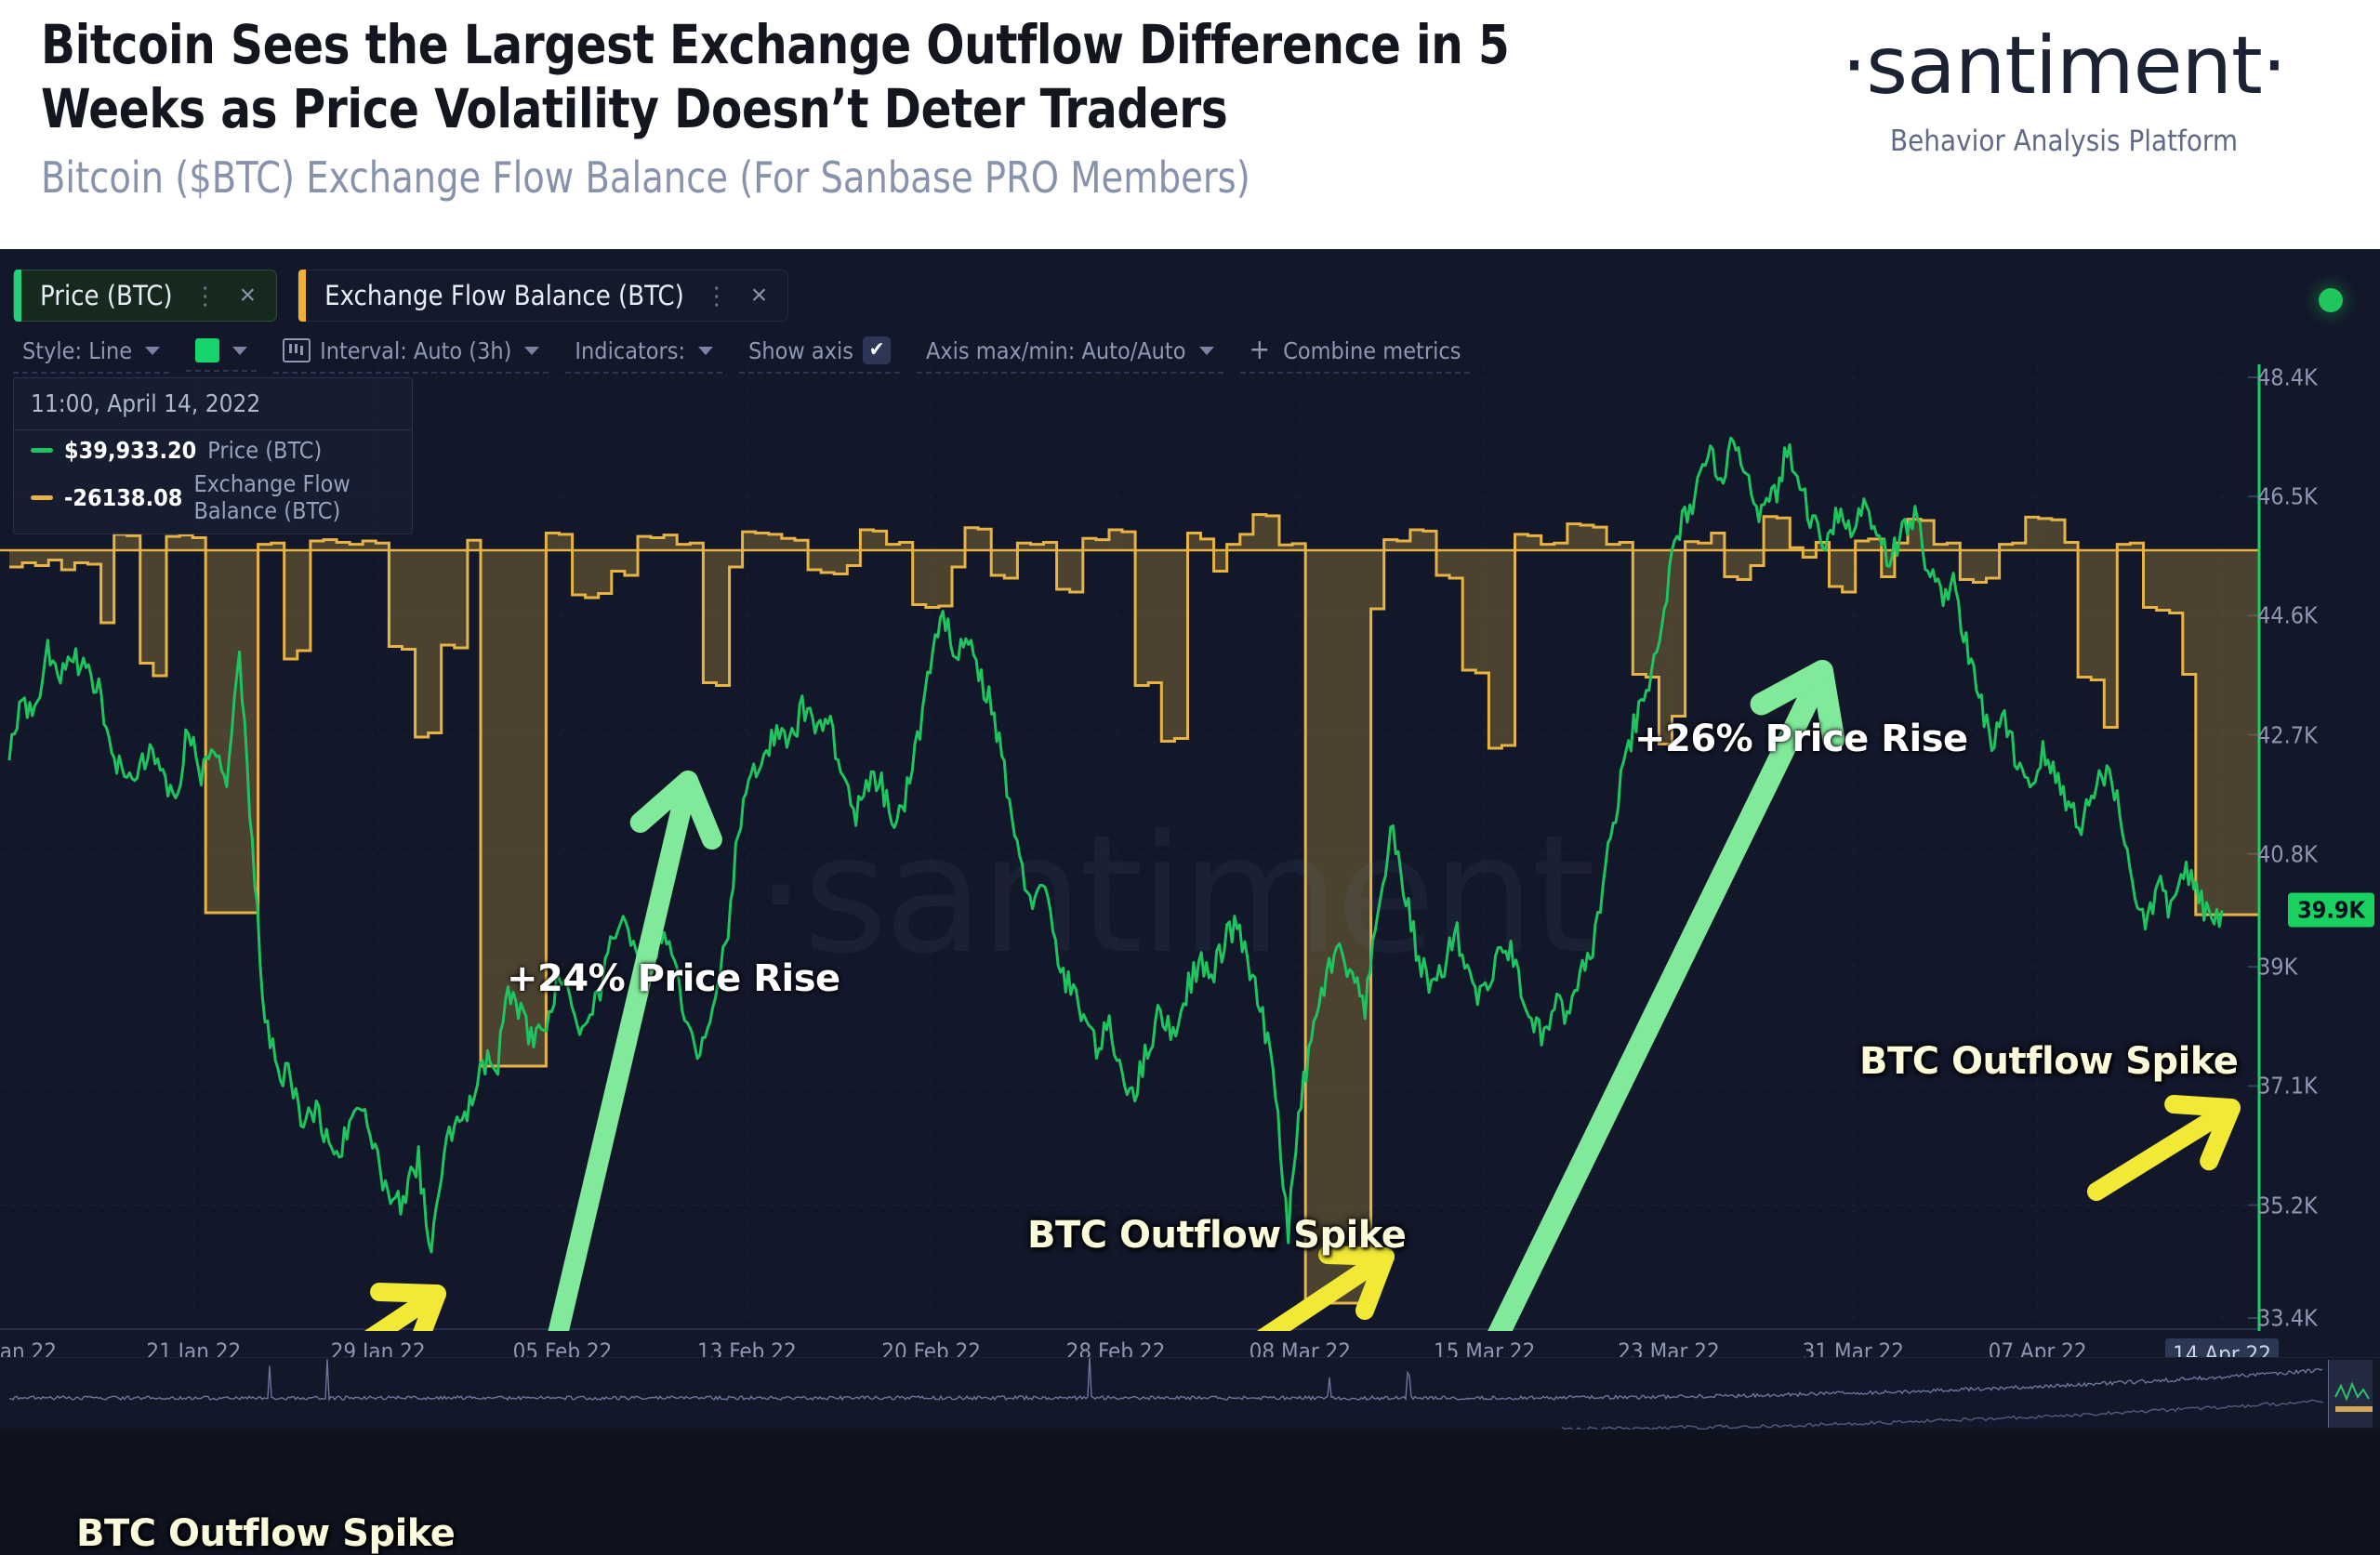 This screenshot has width=2380, height=1555. I want to click on color-picker, so click(222, 353).